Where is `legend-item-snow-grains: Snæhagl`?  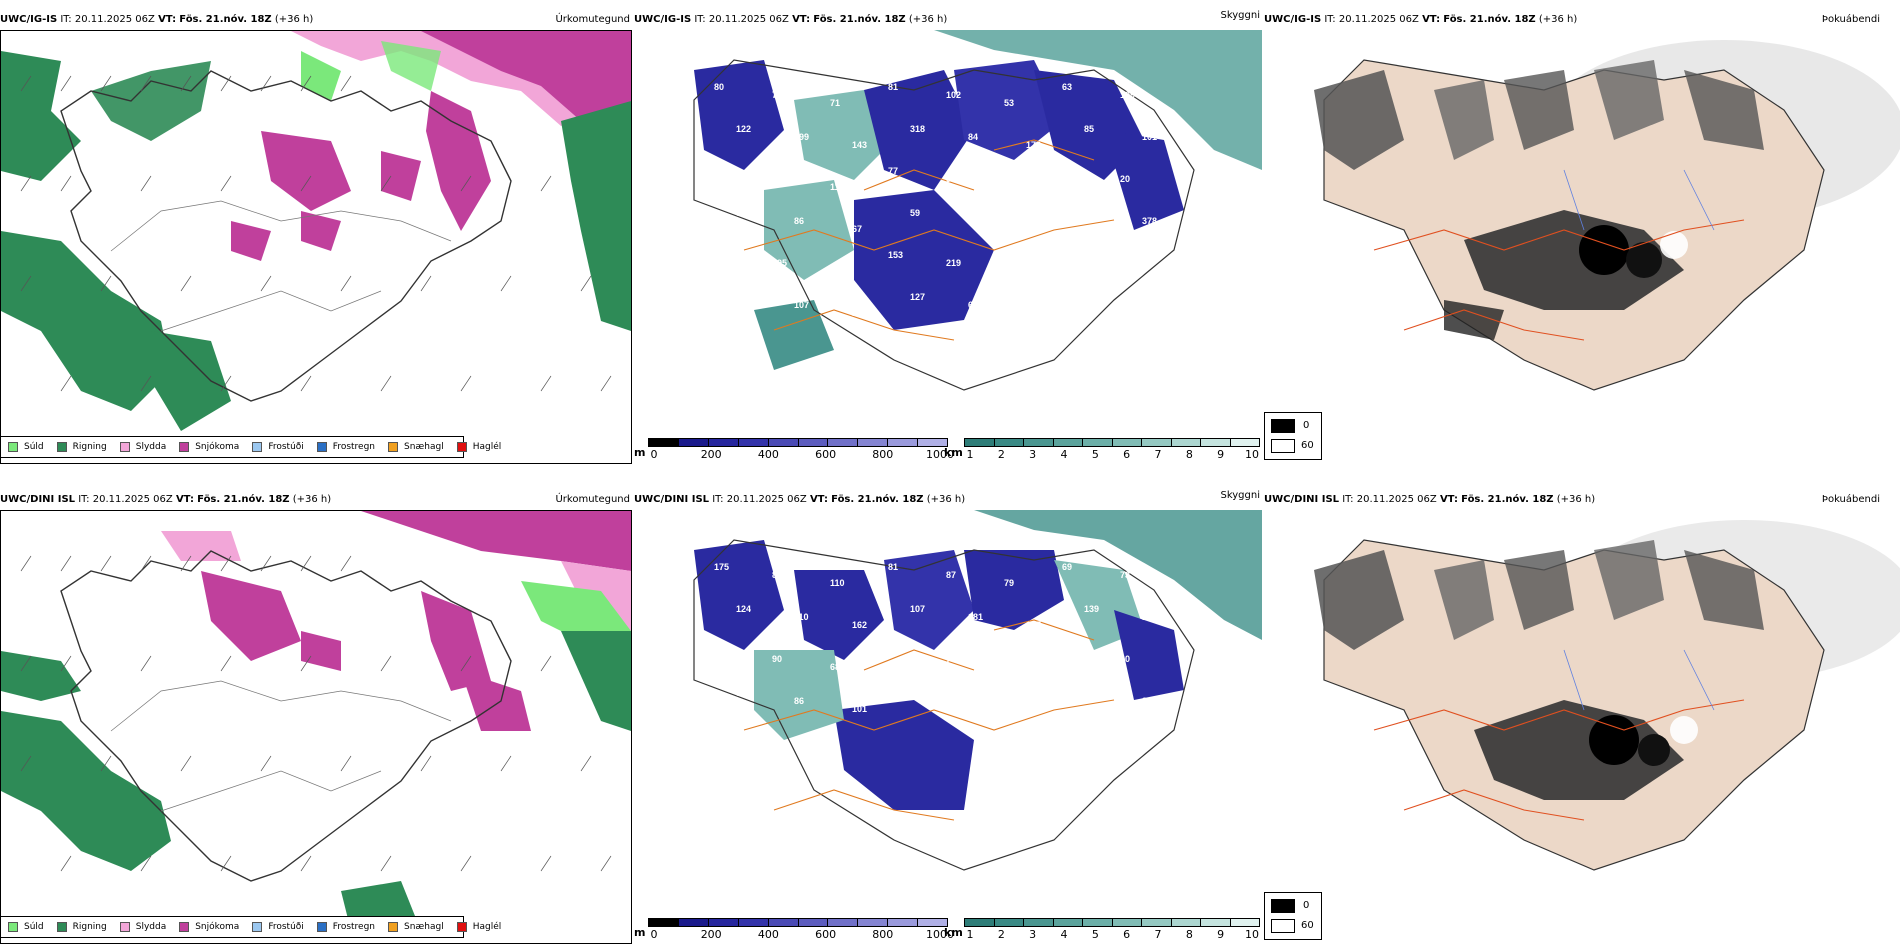 legend-item-snow-grains: Snæhagl is located at coordinates (416, 927).